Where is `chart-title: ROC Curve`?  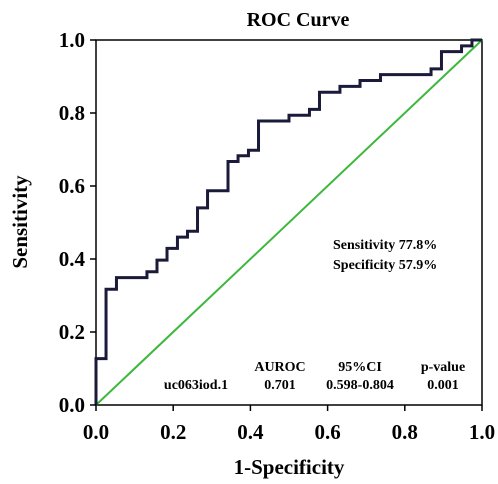
chart-title: ROC Curve is located at coordinates (298, 20).